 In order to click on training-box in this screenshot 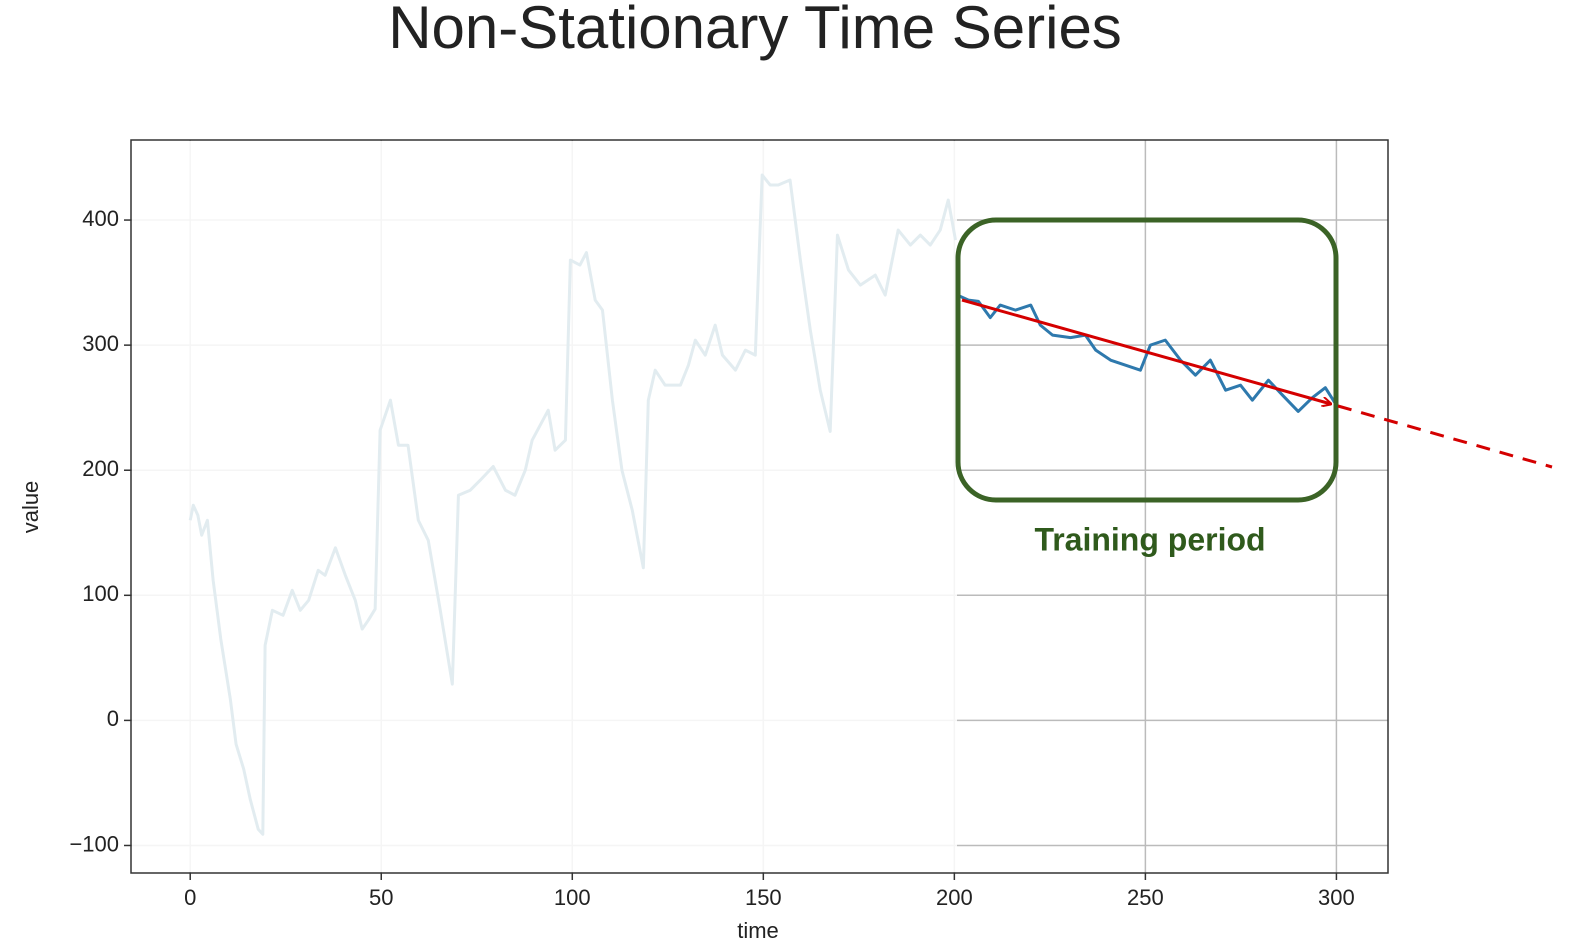, I will do `click(1147, 360)`.